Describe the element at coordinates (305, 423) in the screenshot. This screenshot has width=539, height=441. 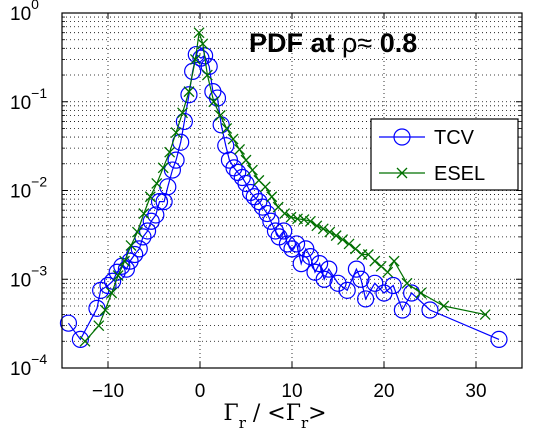
I see `xlabel-sub-2: r` at that location.